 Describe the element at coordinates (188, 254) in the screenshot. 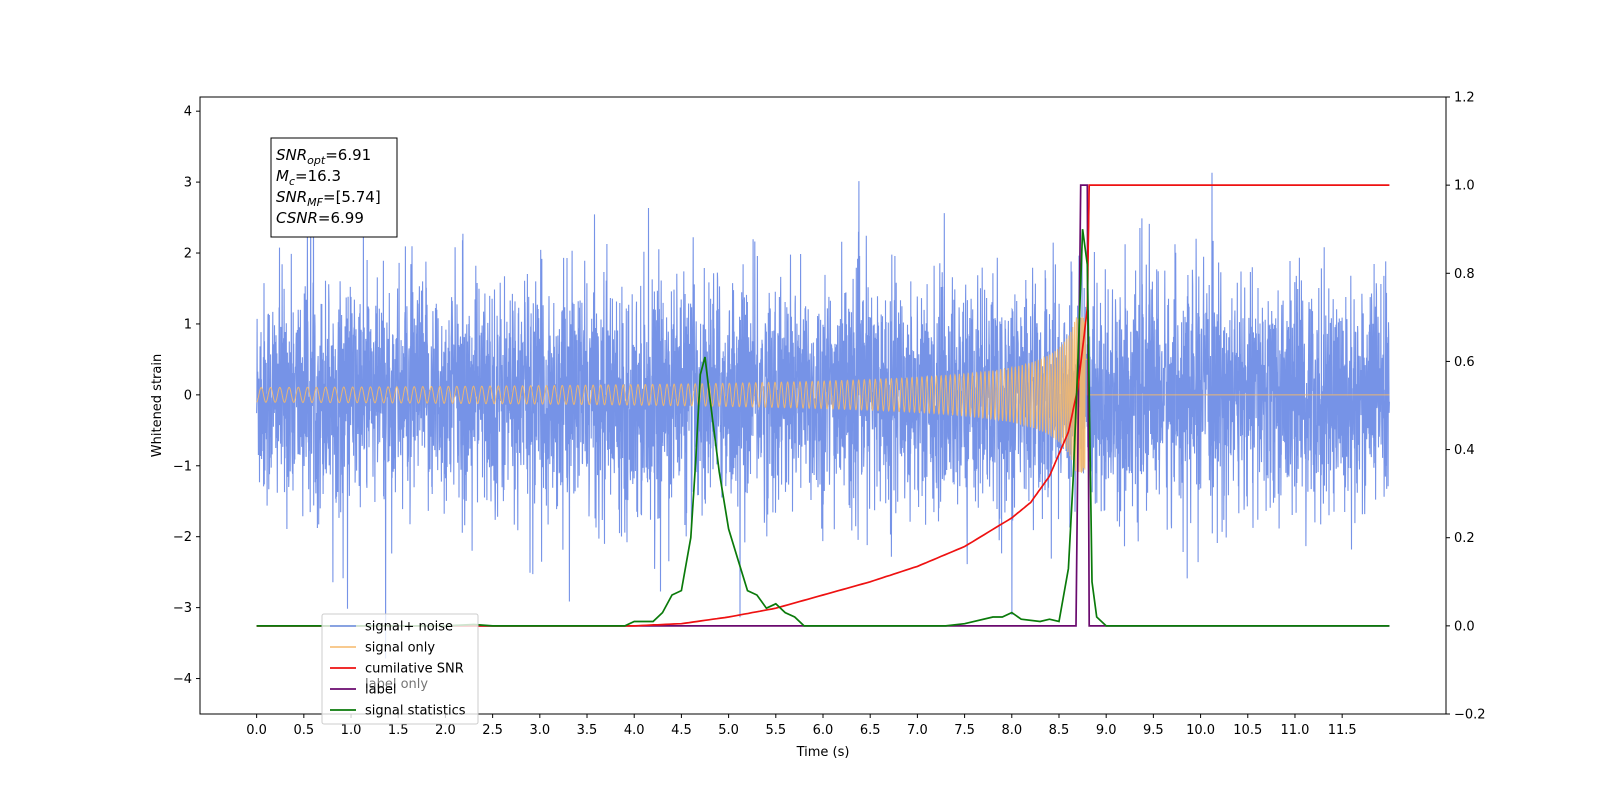

I see `y-left-tick-label: 2` at that location.